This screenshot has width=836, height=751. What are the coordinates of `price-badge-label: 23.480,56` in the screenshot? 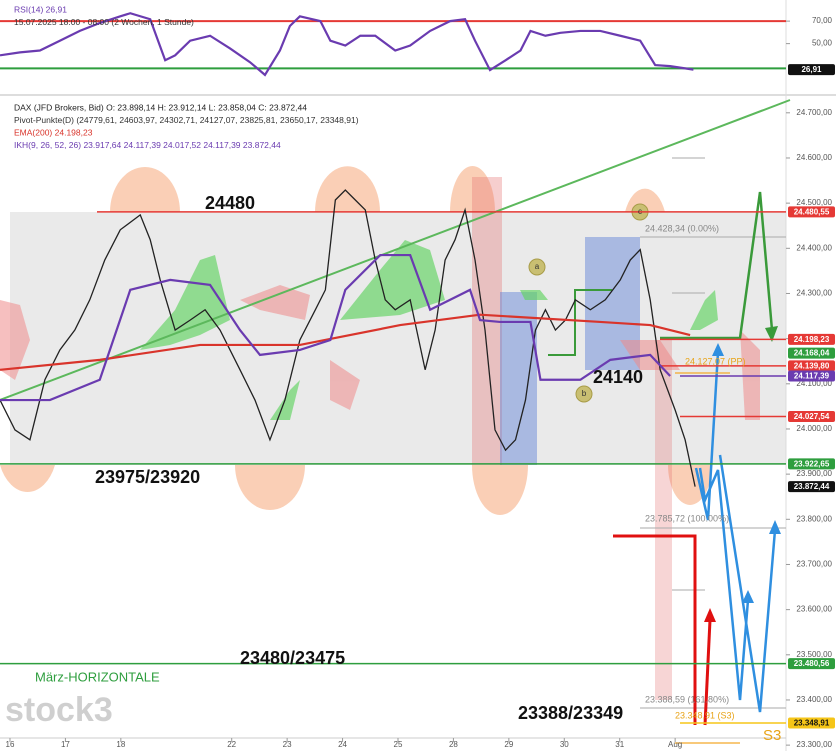 It's located at (812, 663).